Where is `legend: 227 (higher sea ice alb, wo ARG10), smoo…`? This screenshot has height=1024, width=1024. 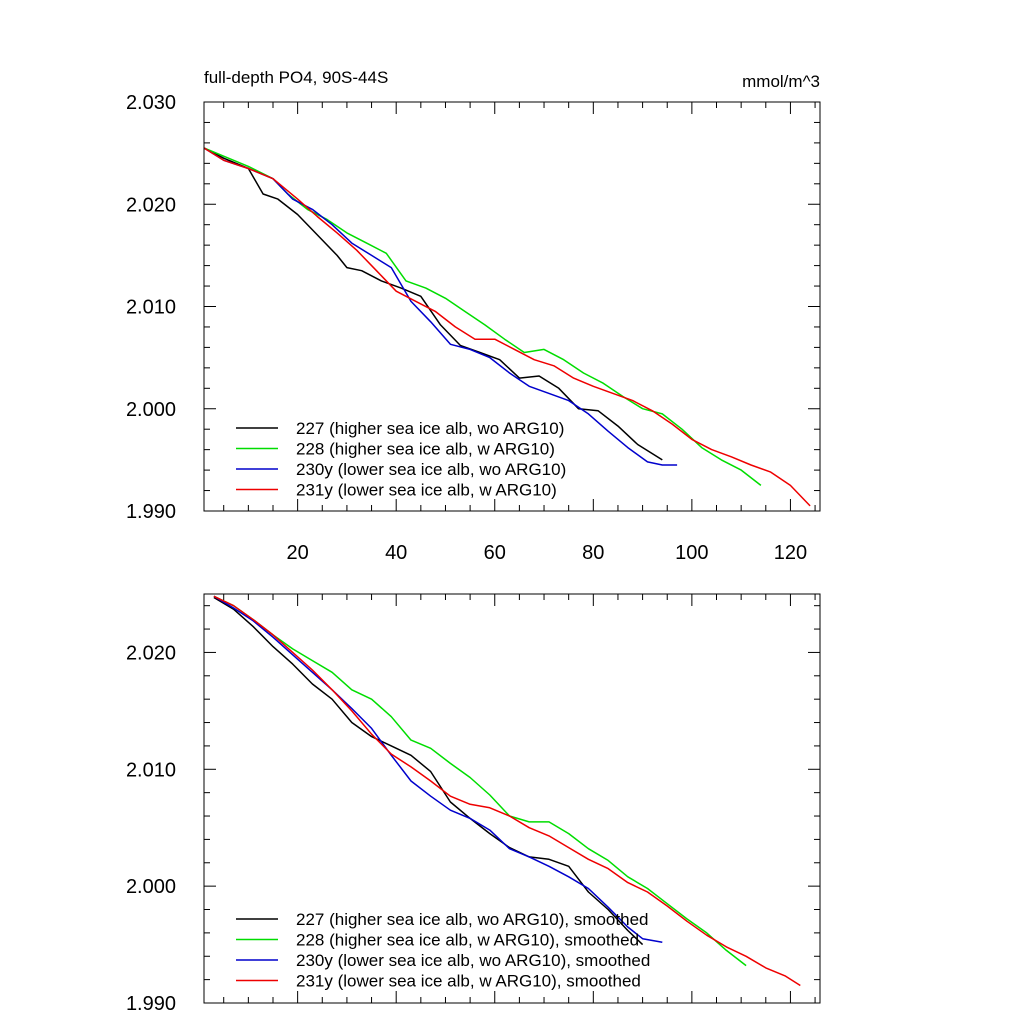 legend: 227 (higher sea ice alb, wo ARG10), smoo… is located at coordinates (443, 950).